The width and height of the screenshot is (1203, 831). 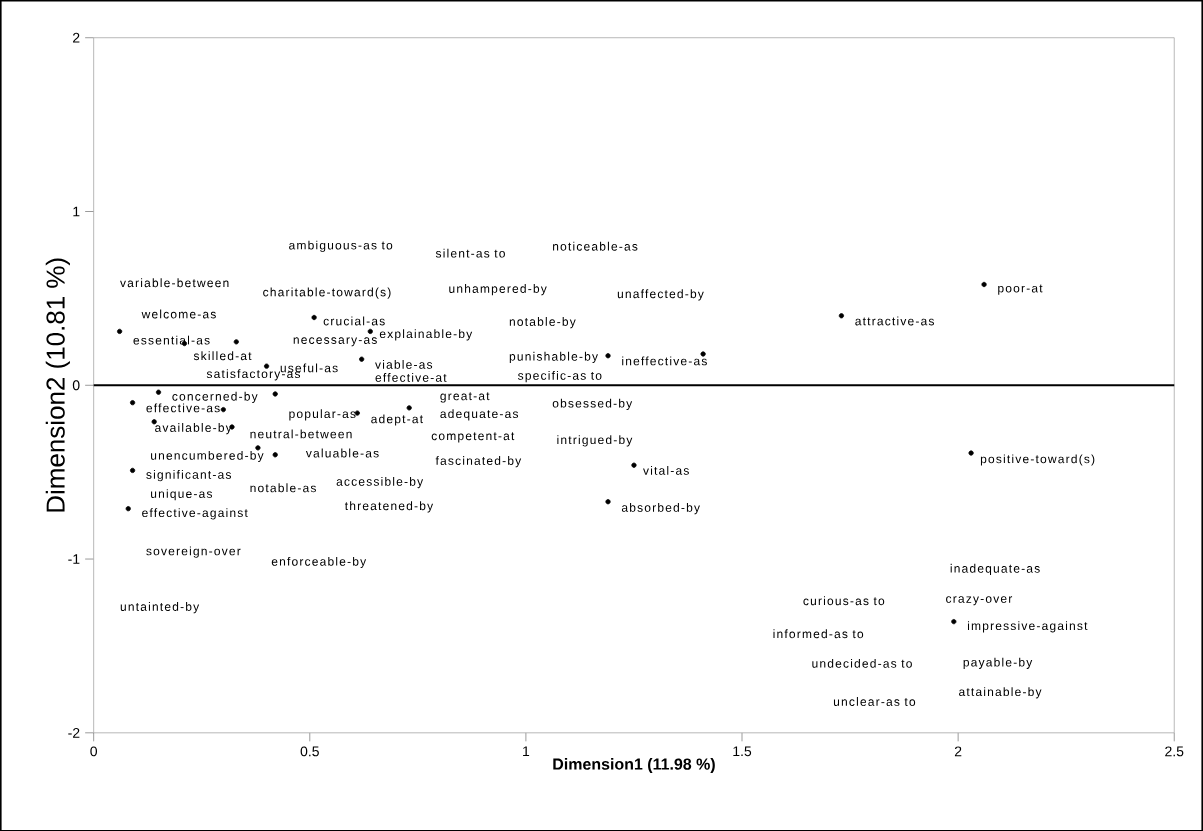 What do you see at coordinates (595, 441) in the screenshot?
I see `annotation: intrigued-by` at bounding box center [595, 441].